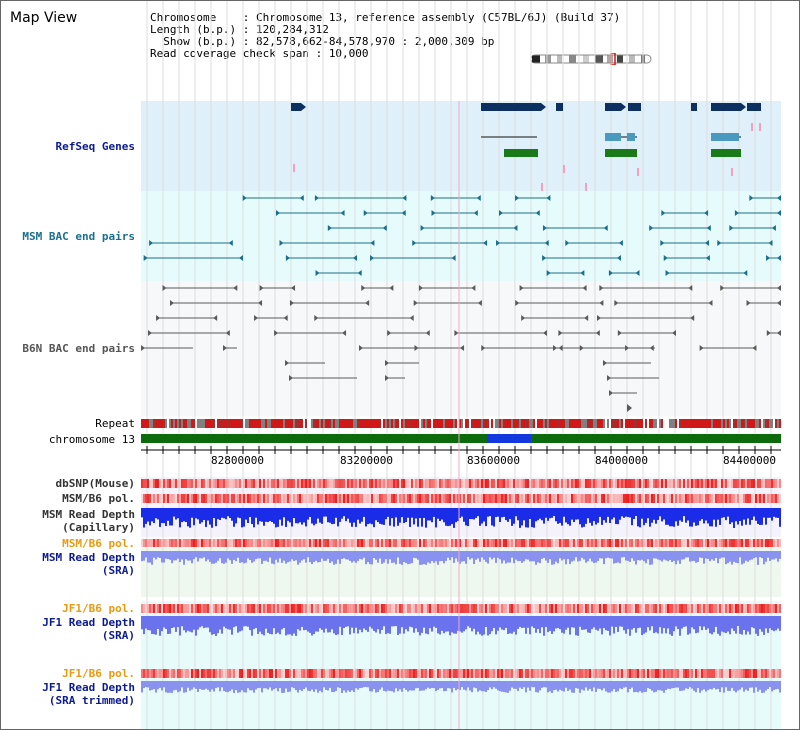 The image size is (800, 730). I want to click on msm-bac-label: MSM BAC end pairs, so click(78, 236).